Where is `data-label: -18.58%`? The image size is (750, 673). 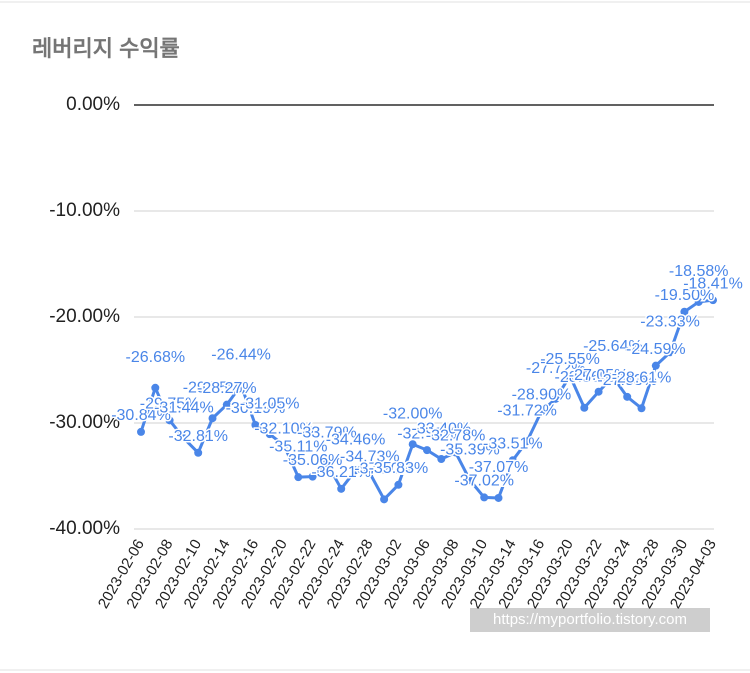 data-label: -18.58% is located at coordinates (699, 271).